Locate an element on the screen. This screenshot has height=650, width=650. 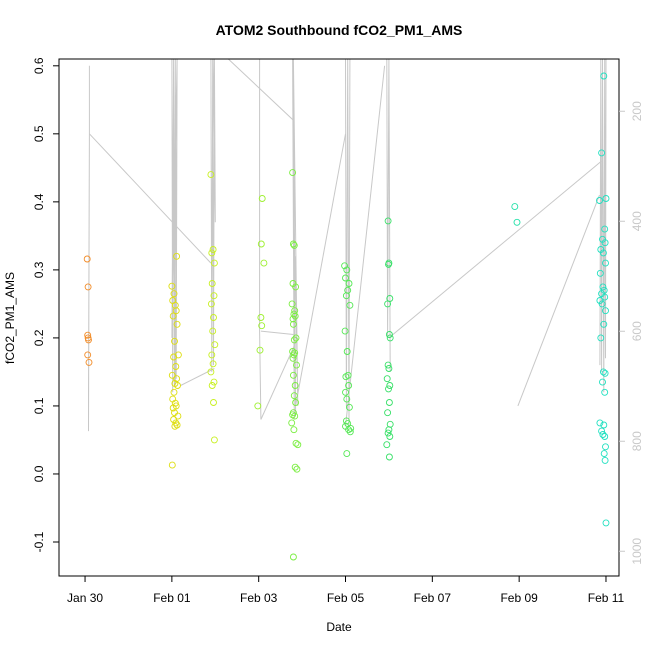
x-tick-label: Jan 30 is located at coordinates (85, 598).